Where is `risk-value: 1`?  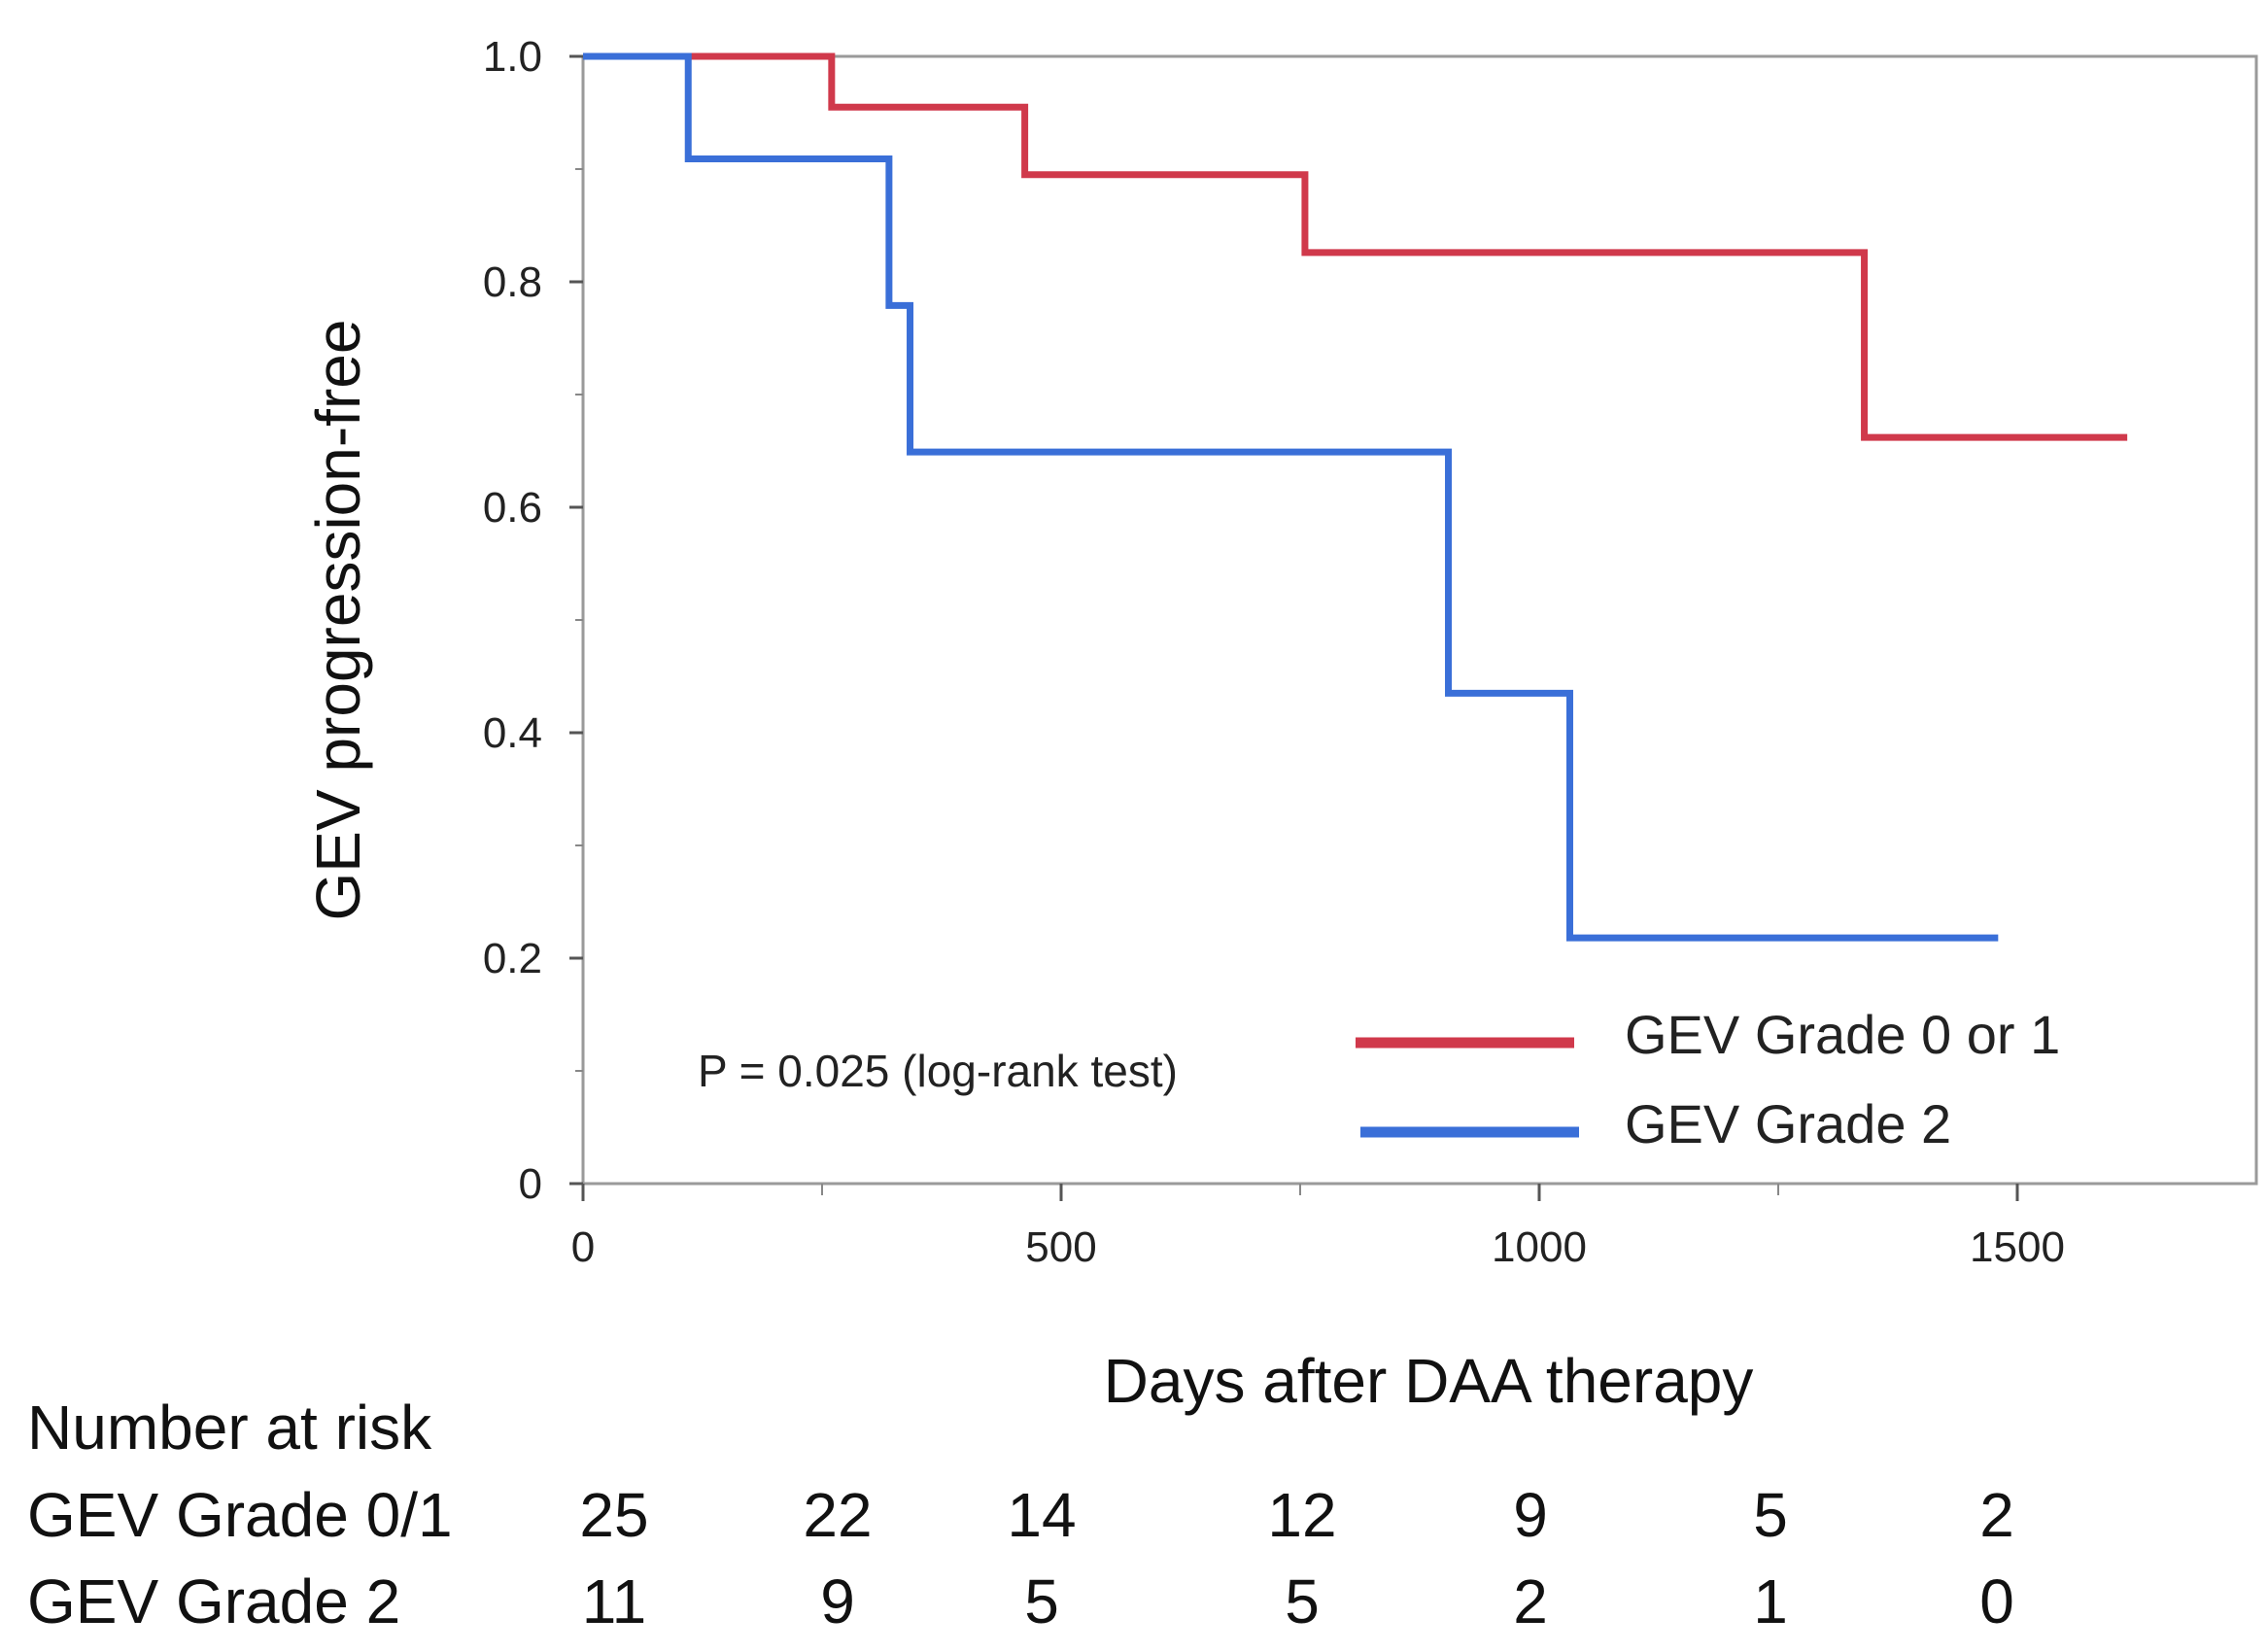 risk-value: 1 is located at coordinates (1770, 1601).